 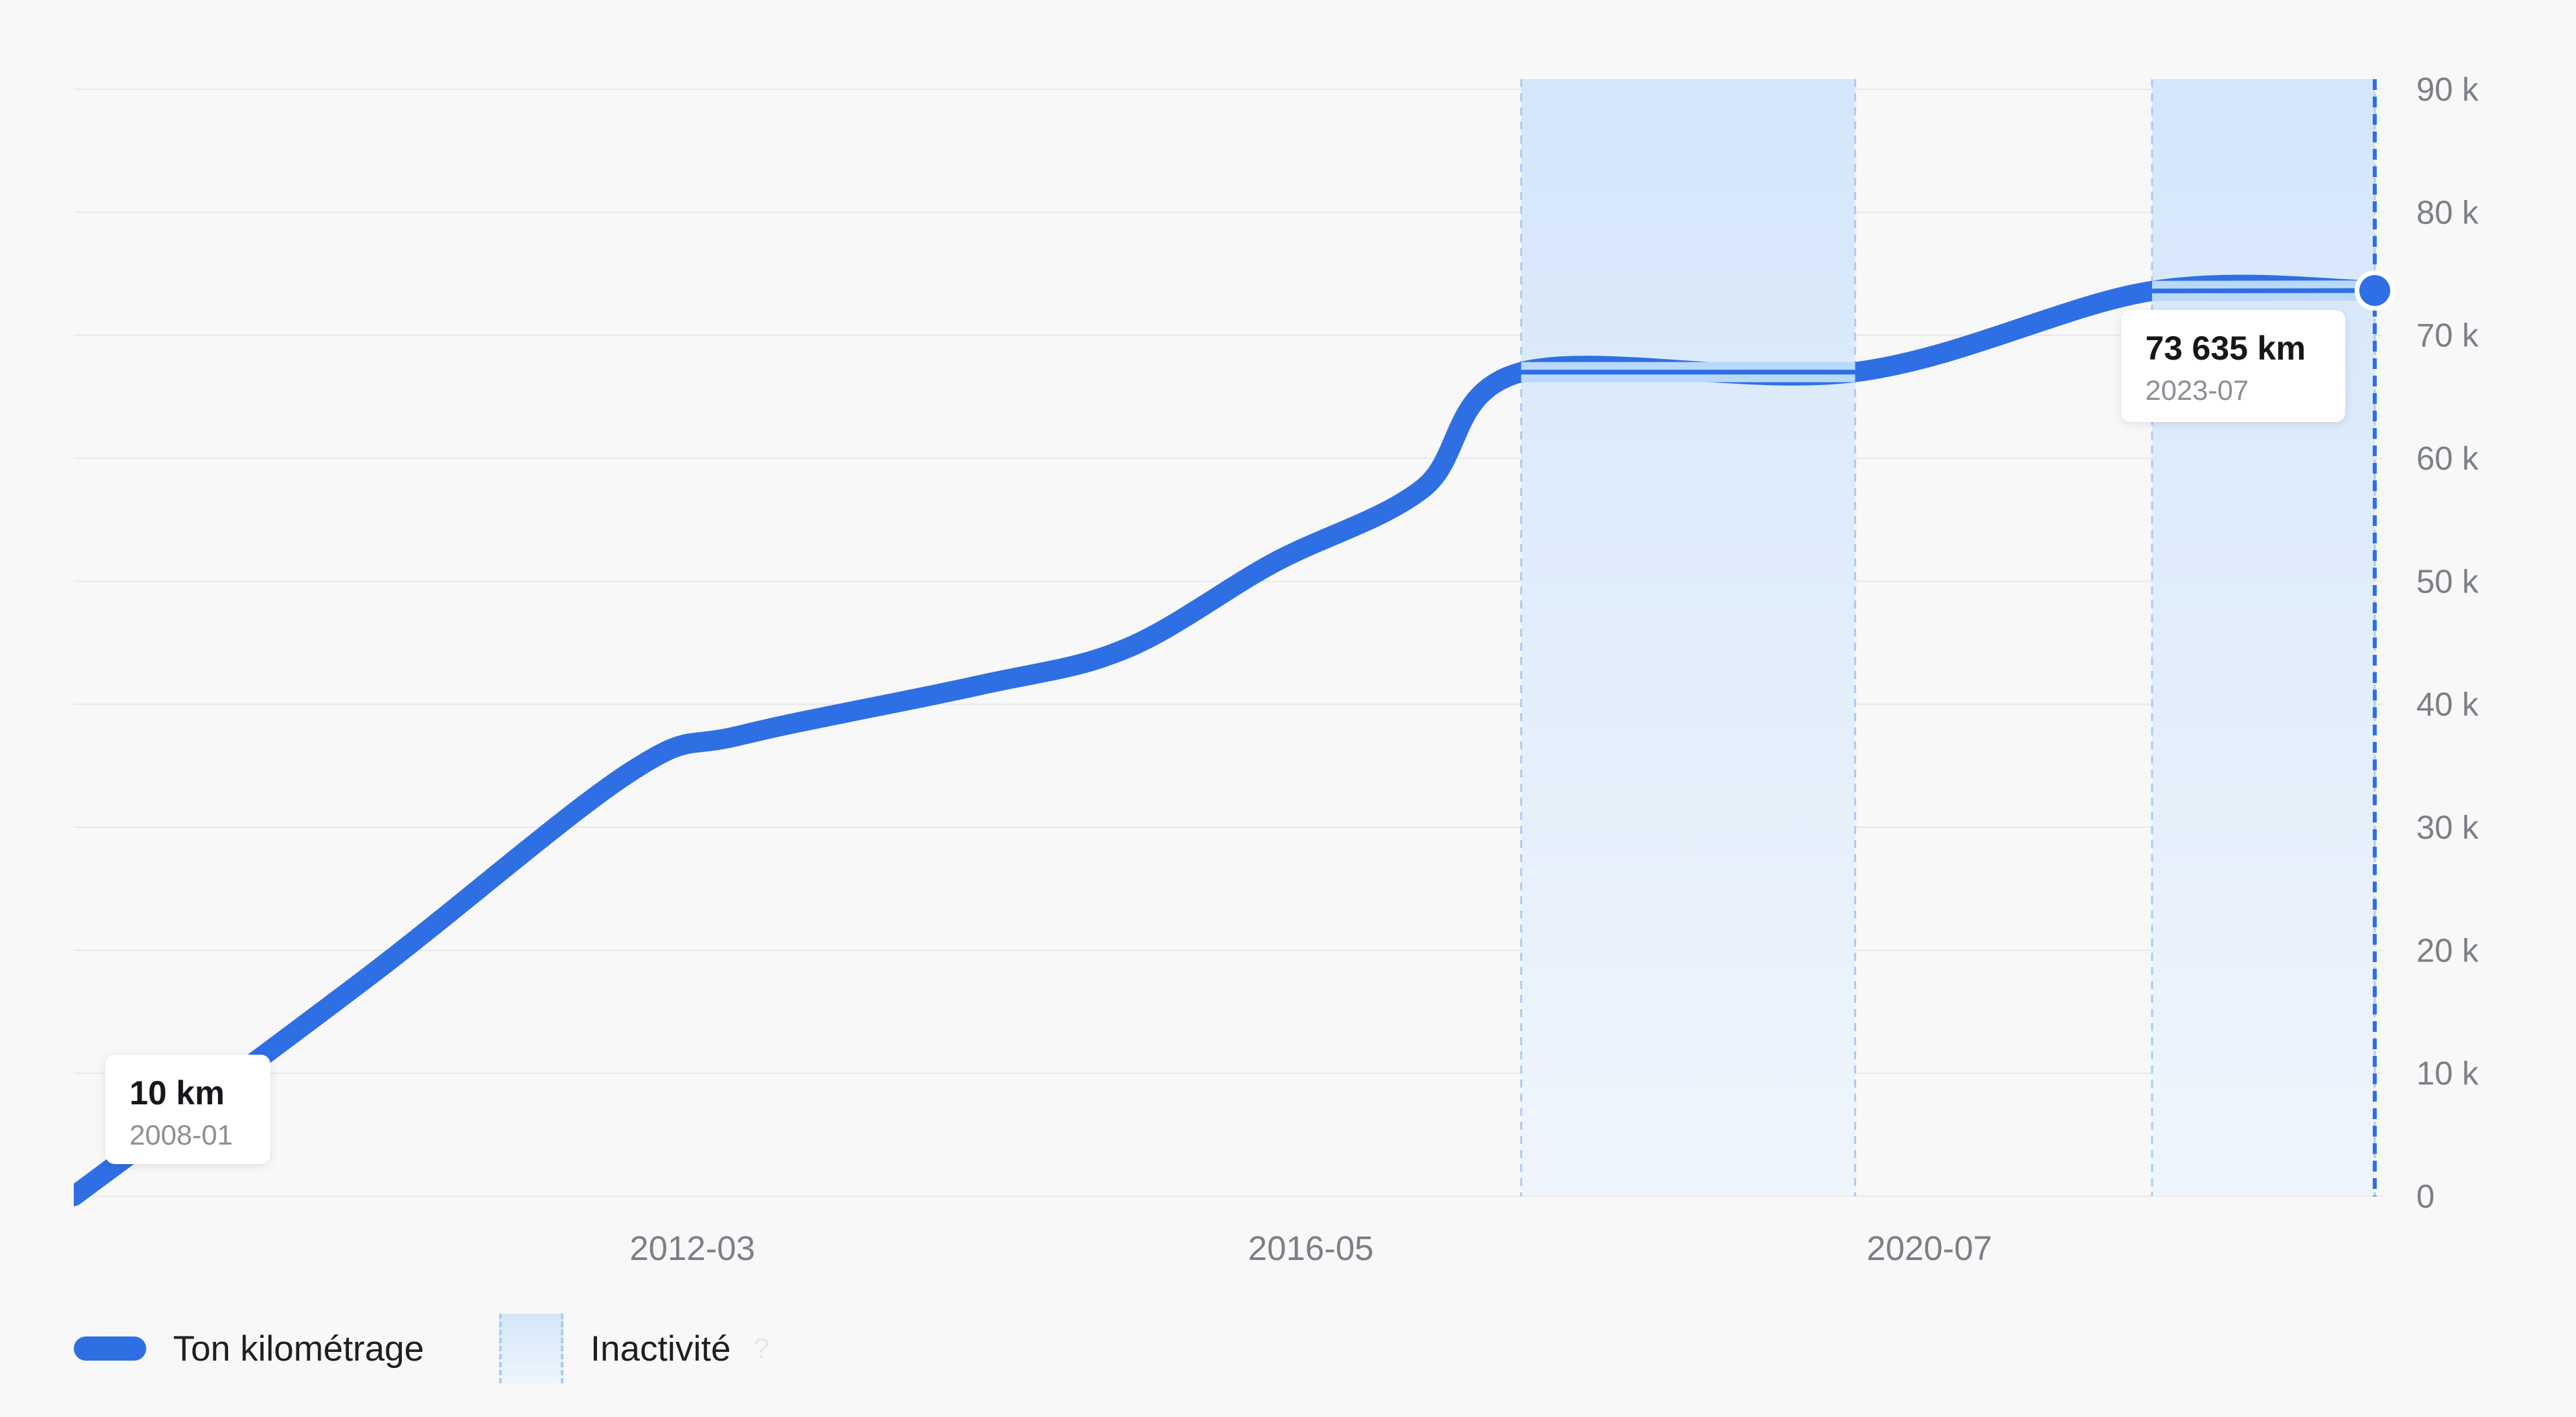 What do you see at coordinates (761, 1348) in the screenshot?
I see `help-icon: ?` at bounding box center [761, 1348].